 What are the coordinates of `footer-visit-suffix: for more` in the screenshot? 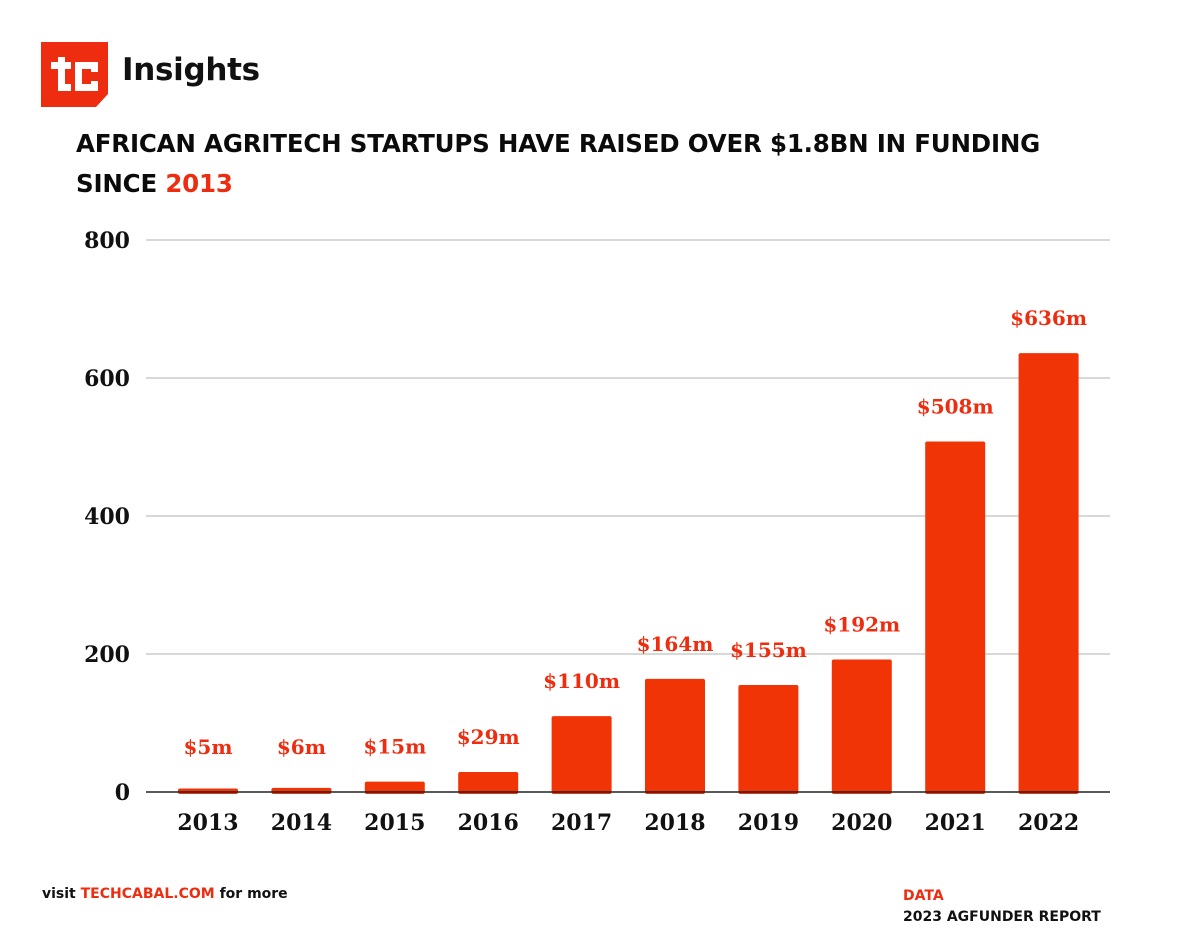 It's located at (251, 894).